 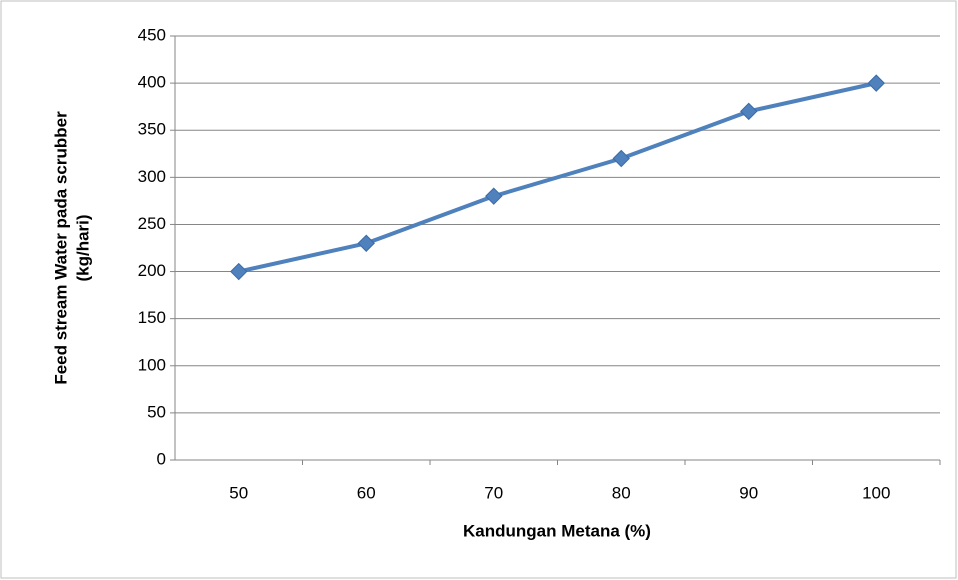 I want to click on y-axis-title-line: (kg/hari), so click(x=82, y=247).